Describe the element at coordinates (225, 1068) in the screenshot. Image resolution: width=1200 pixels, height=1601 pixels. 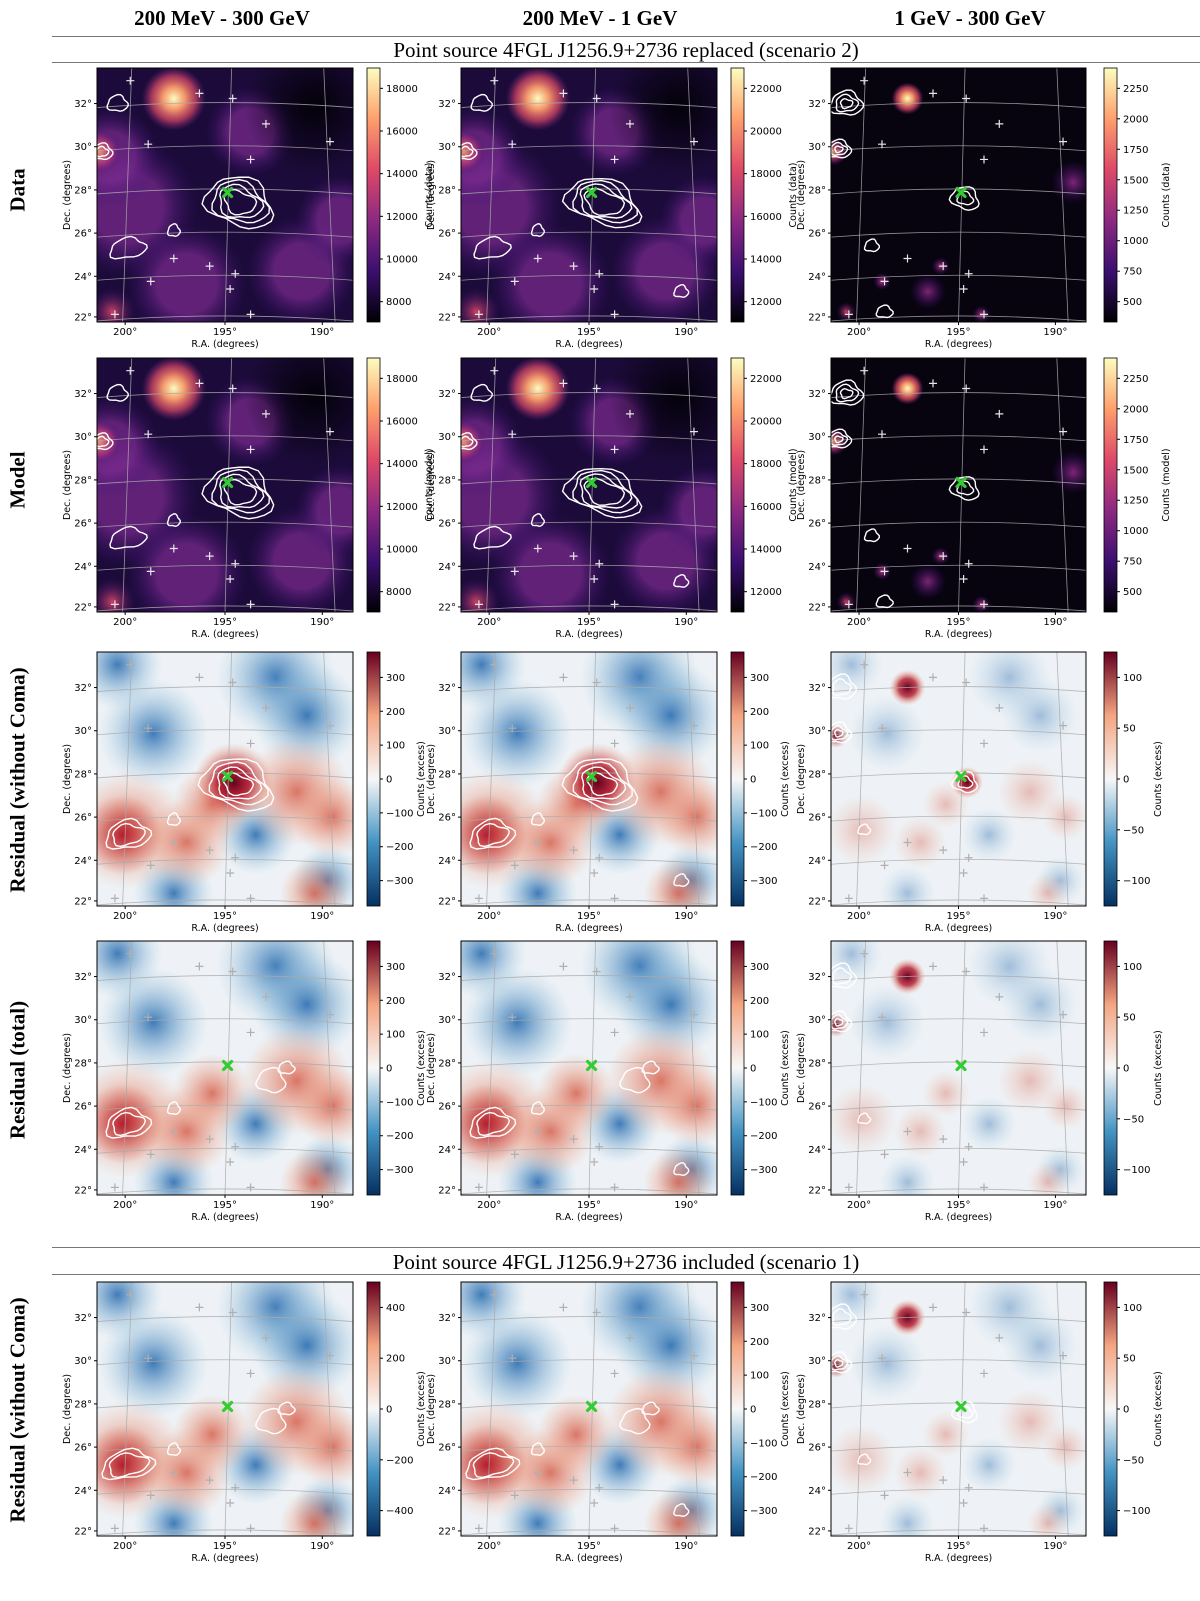
I see `heatmap` at that location.